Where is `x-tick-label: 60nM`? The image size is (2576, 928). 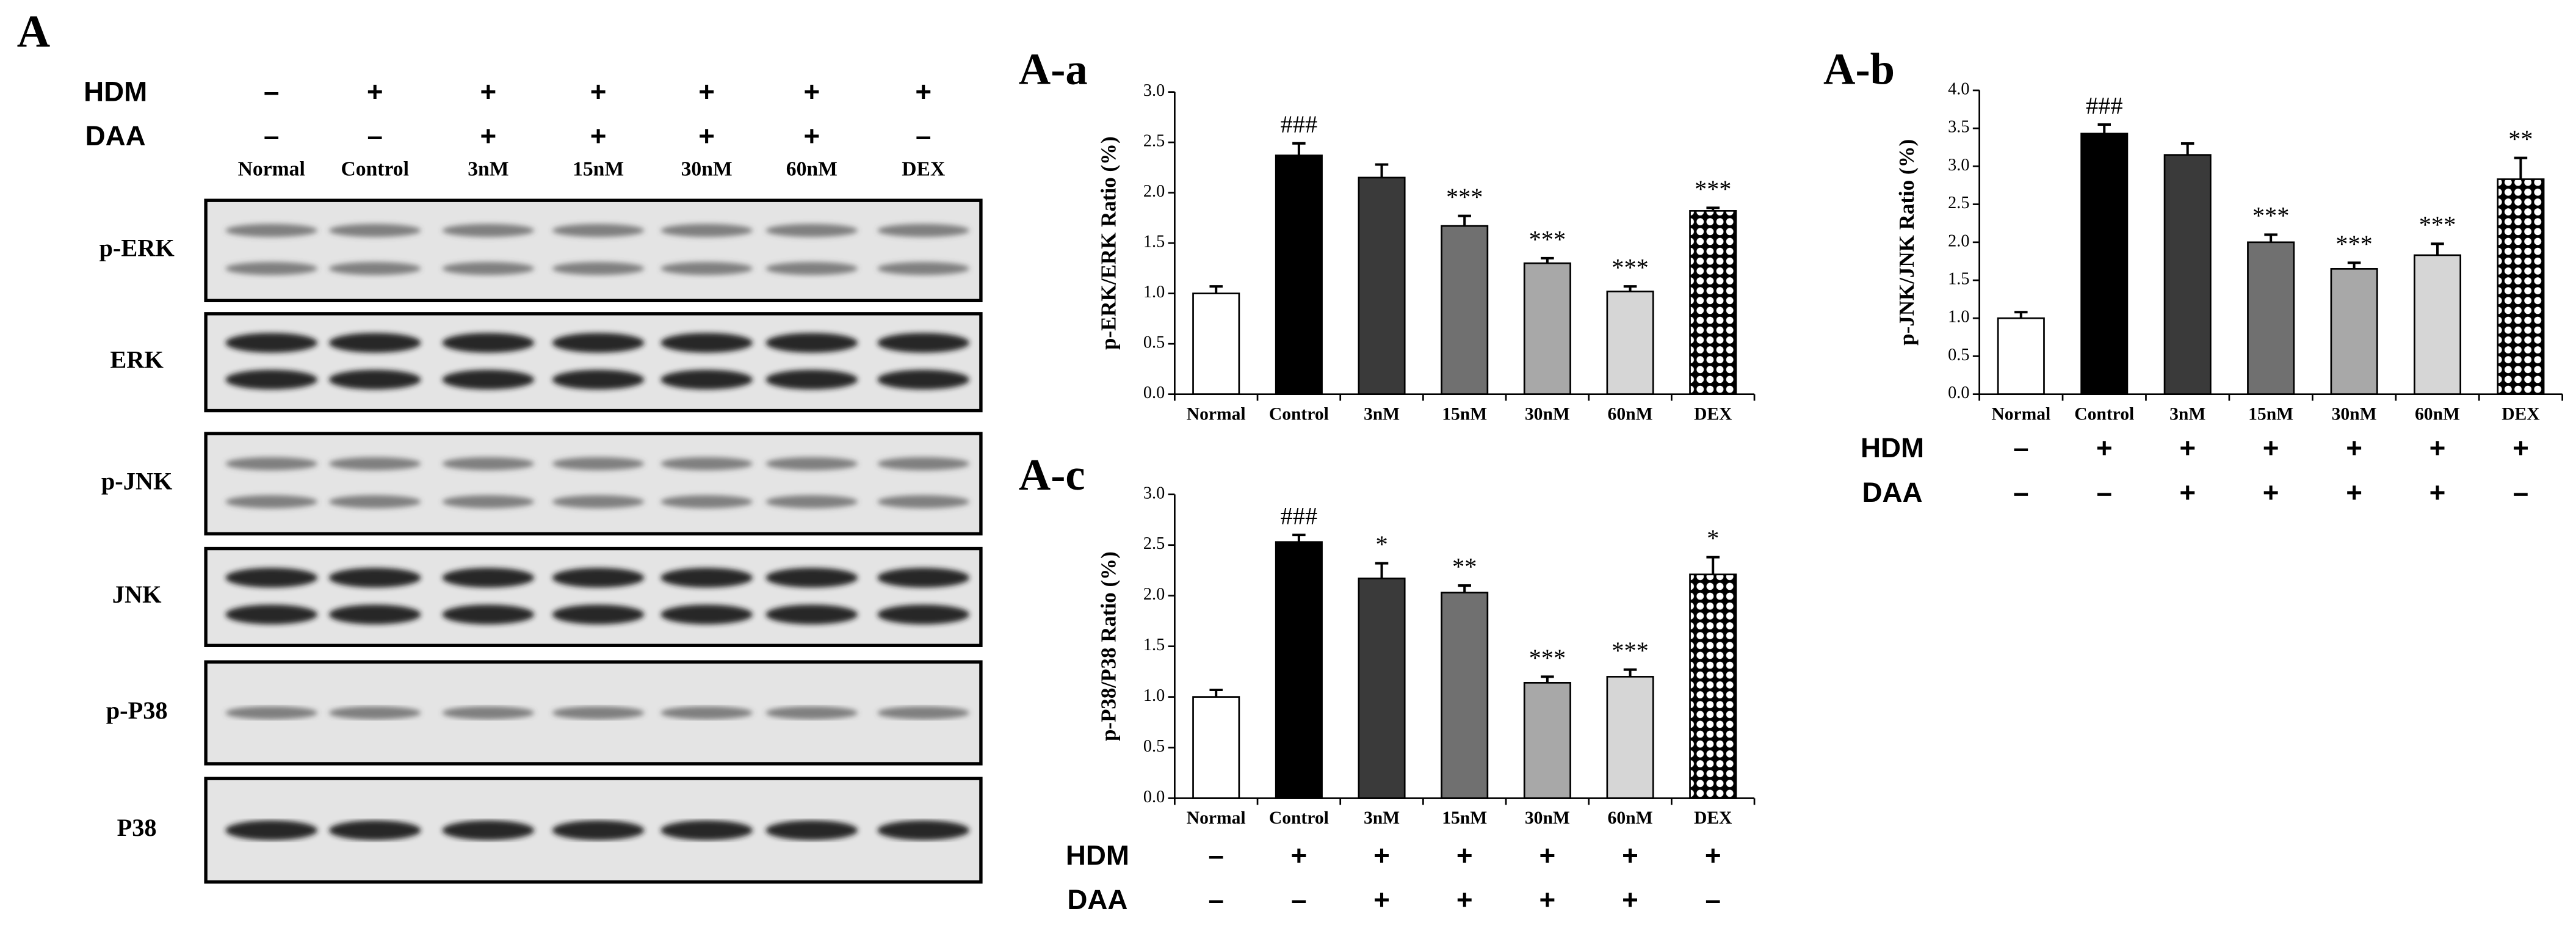 x-tick-label: 60nM is located at coordinates (2437, 414).